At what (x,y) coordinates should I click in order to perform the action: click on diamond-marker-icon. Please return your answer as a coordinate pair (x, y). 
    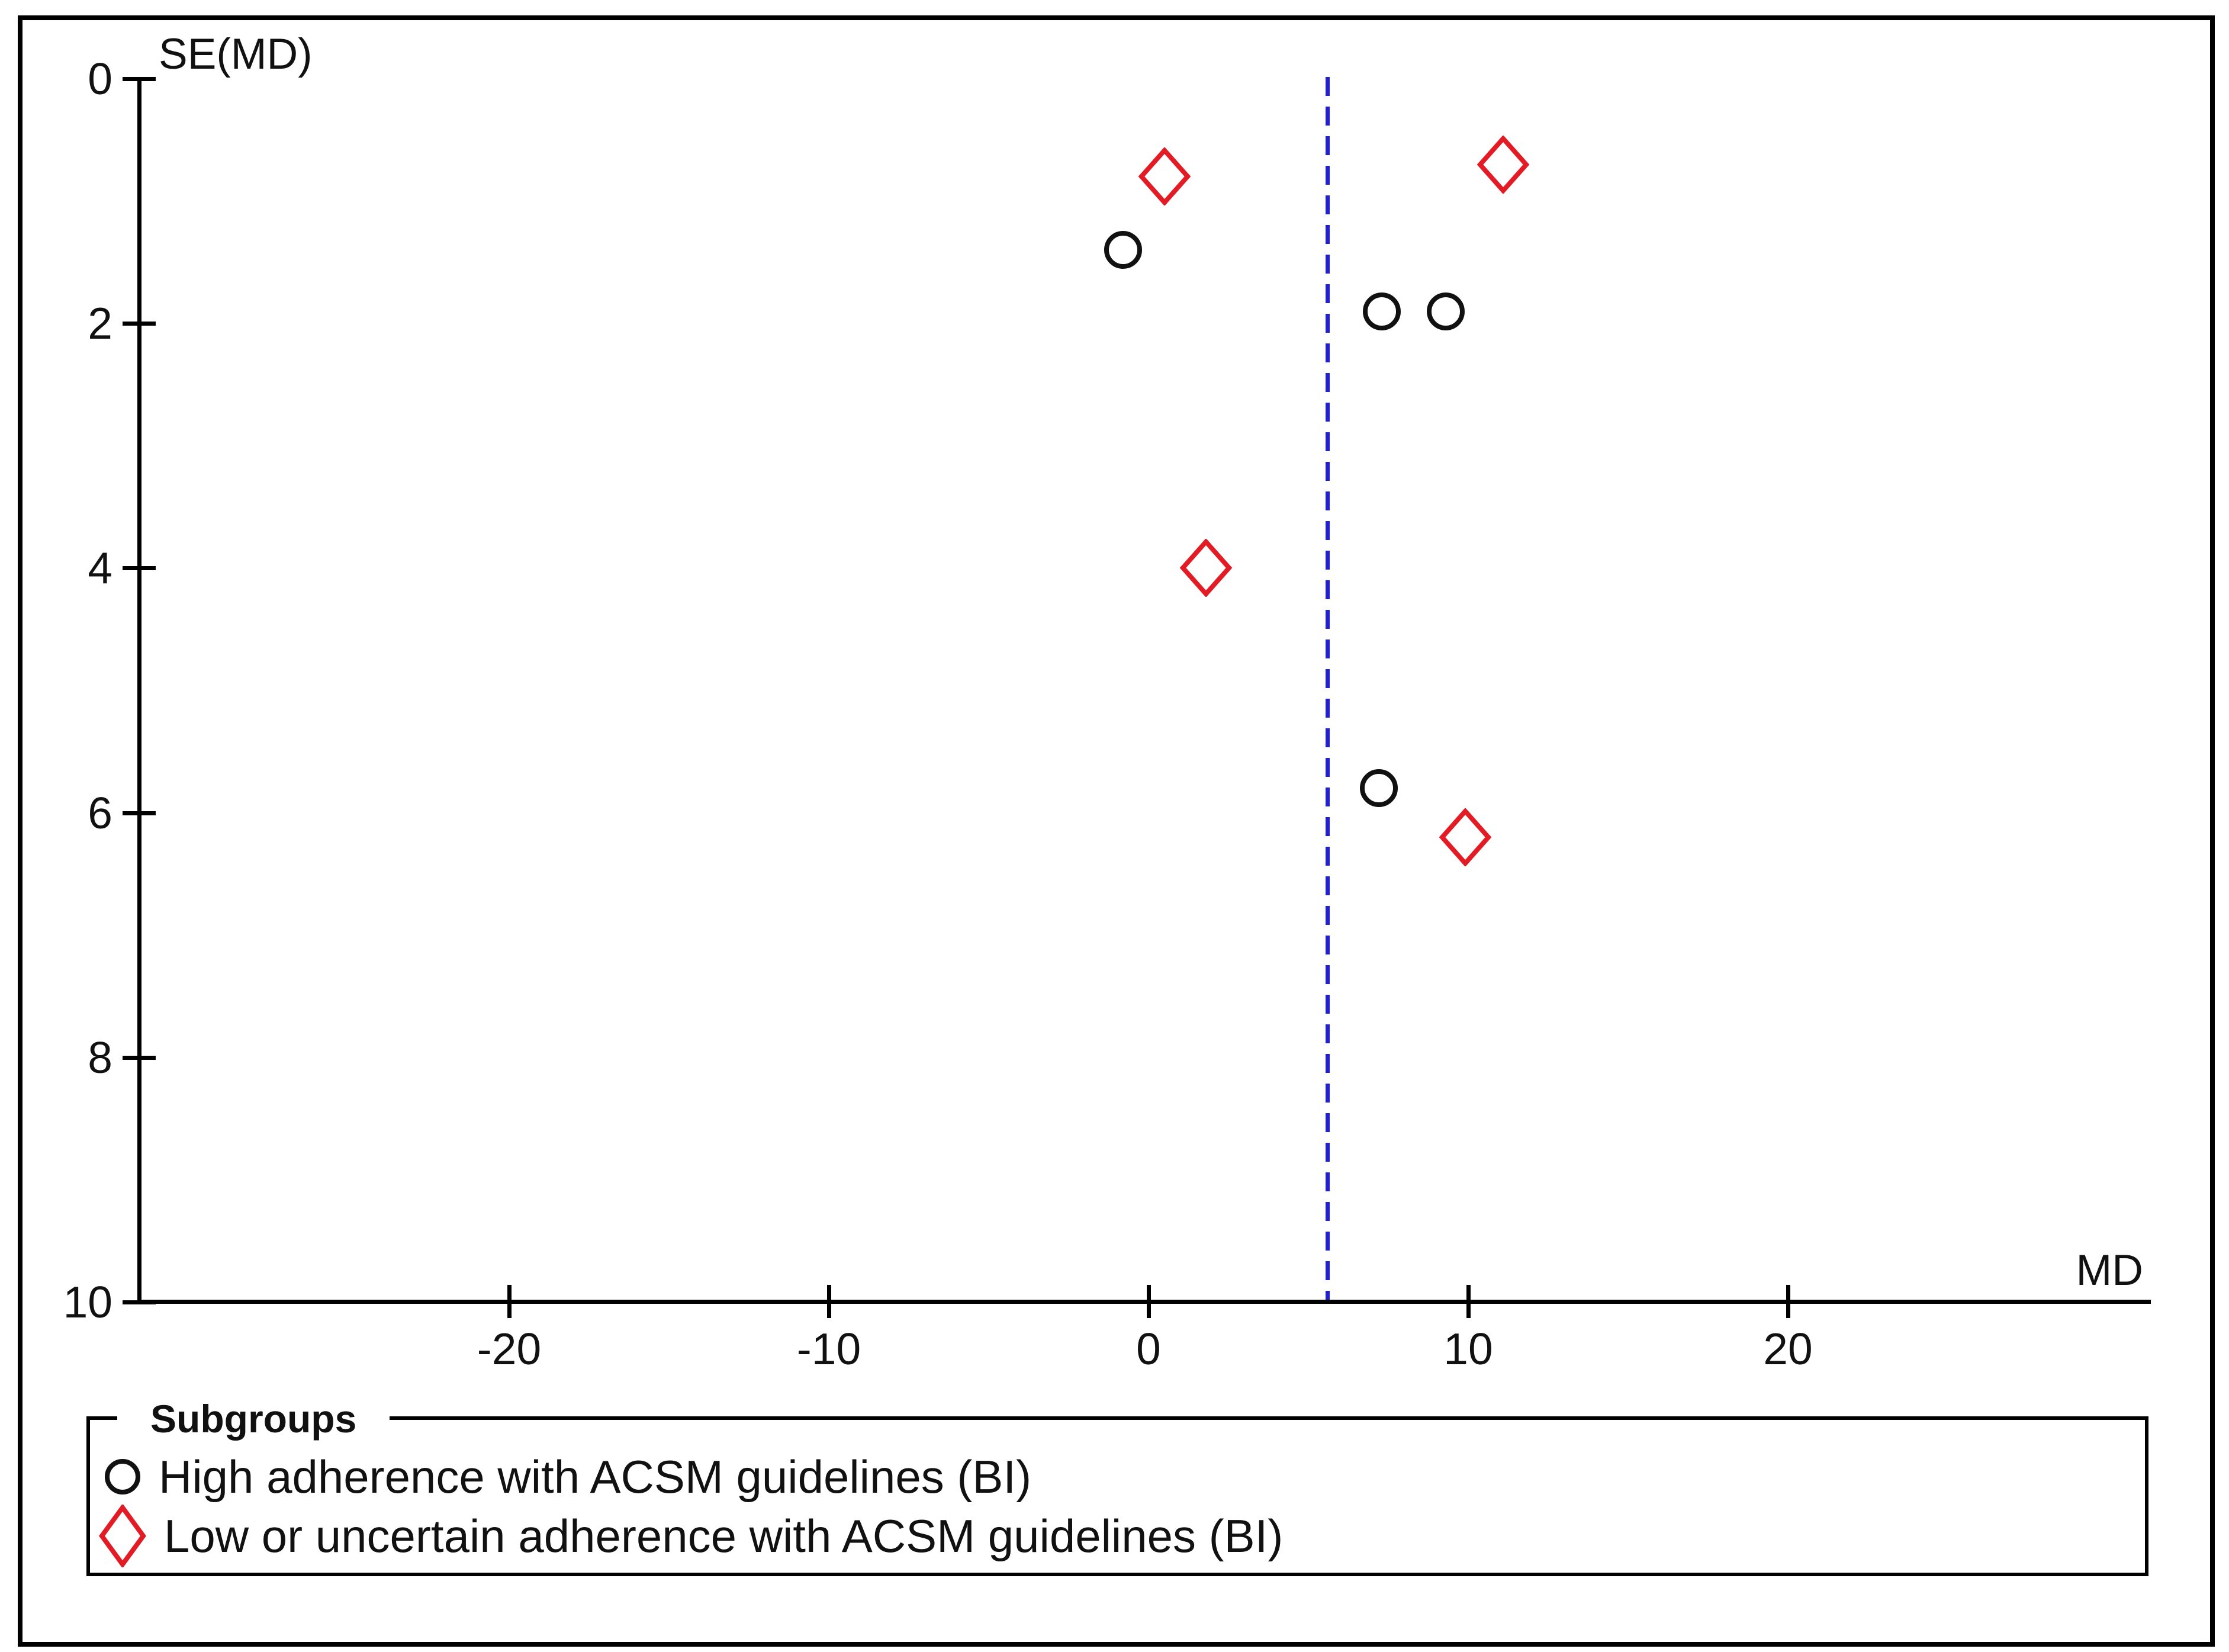
    Looking at the image, I should click on (122, 1536).